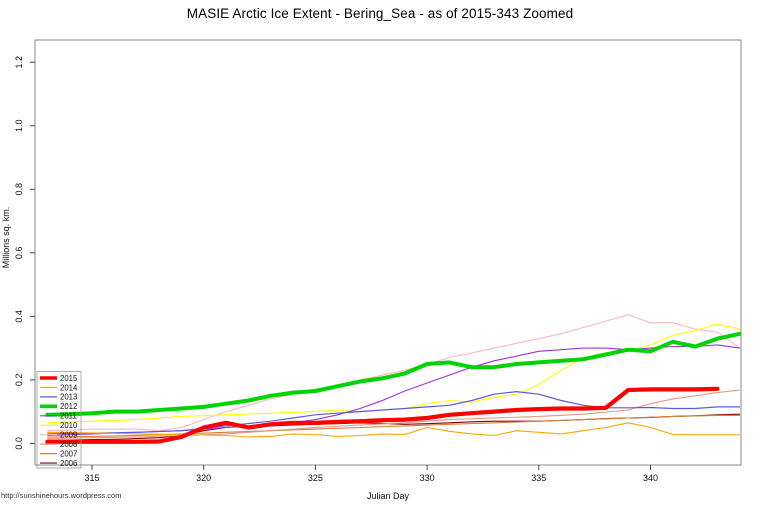  What do you see at coordinates (68, 397) in the screenshot?
I see `legend-label-2013: 2013` at bounding box center [68, 397].